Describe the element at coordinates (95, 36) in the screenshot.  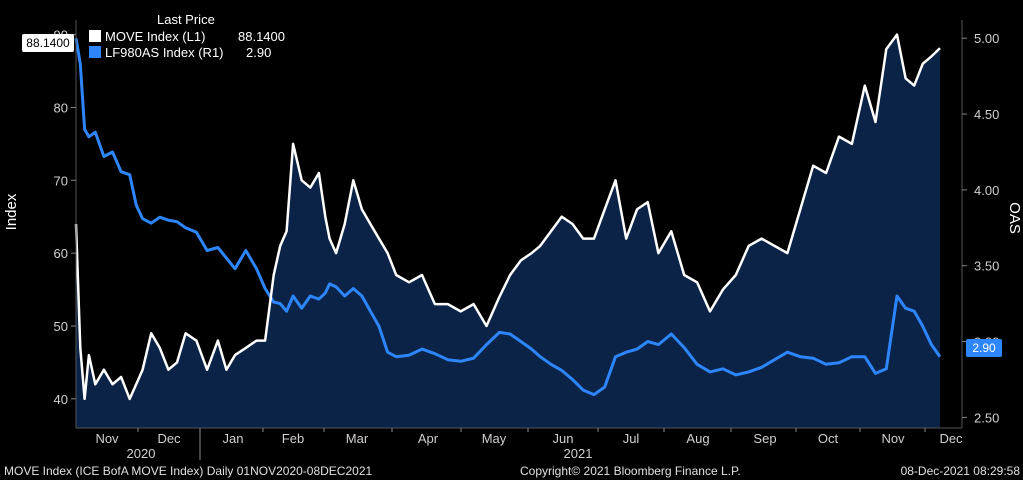
I see `legend-swatch-move` at that location.